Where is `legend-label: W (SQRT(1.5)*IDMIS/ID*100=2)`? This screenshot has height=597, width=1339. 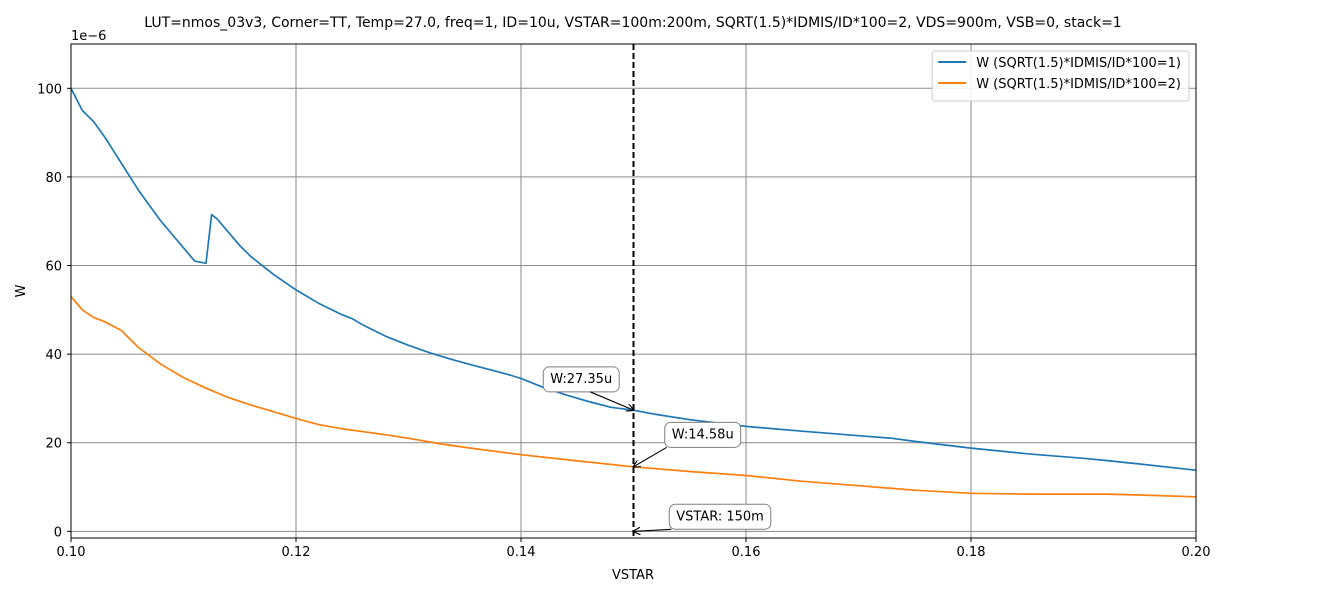 legend-label: W (SQRT(1.5)*IDMIS/ID*100=2) is located at coordinates (1078, 84).